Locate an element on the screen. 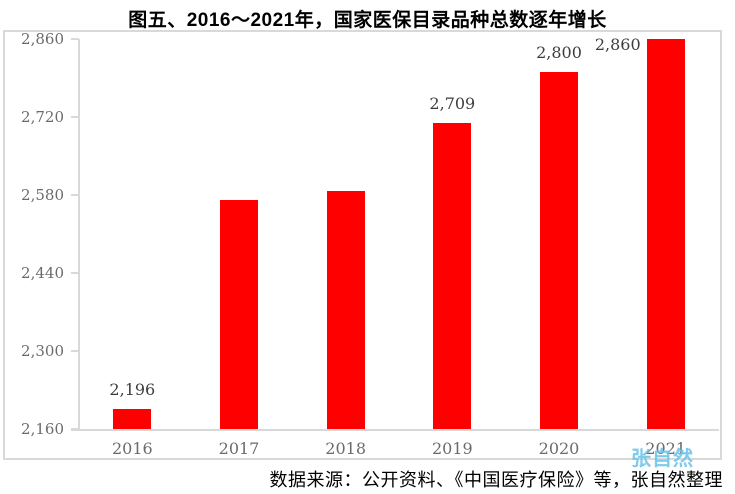 The width and height of the screenshot is (735, 494). bar-2019 is located at coordinates (452, 276).